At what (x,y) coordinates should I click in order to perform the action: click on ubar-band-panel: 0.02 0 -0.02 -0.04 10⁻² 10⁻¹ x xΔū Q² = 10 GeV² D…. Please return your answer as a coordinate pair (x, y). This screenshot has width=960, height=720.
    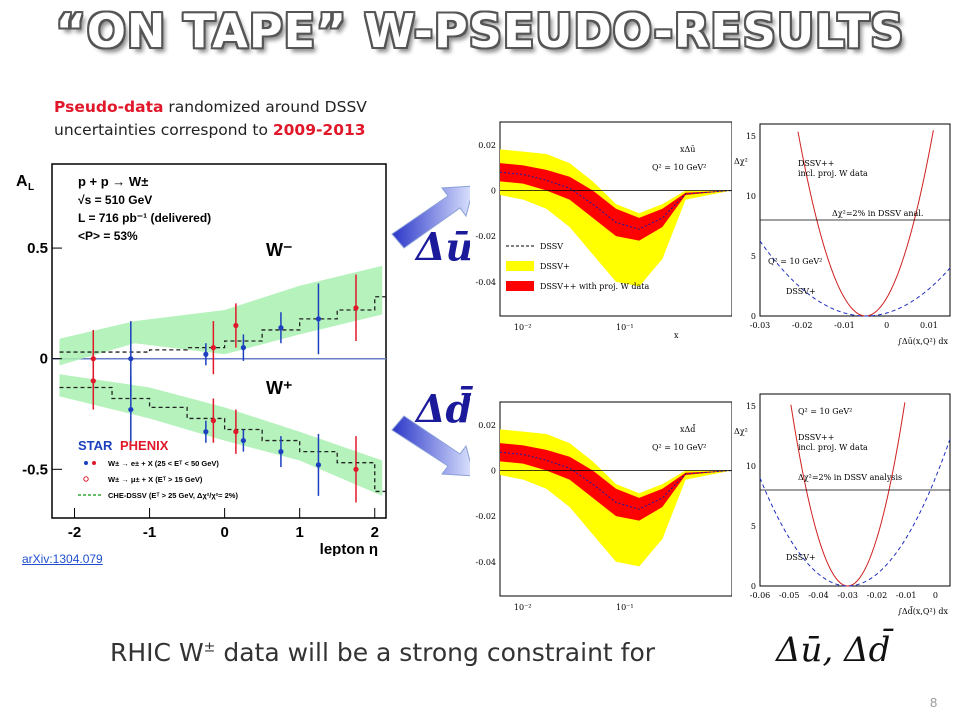
    Looking at the image, I should click on (605, 231).